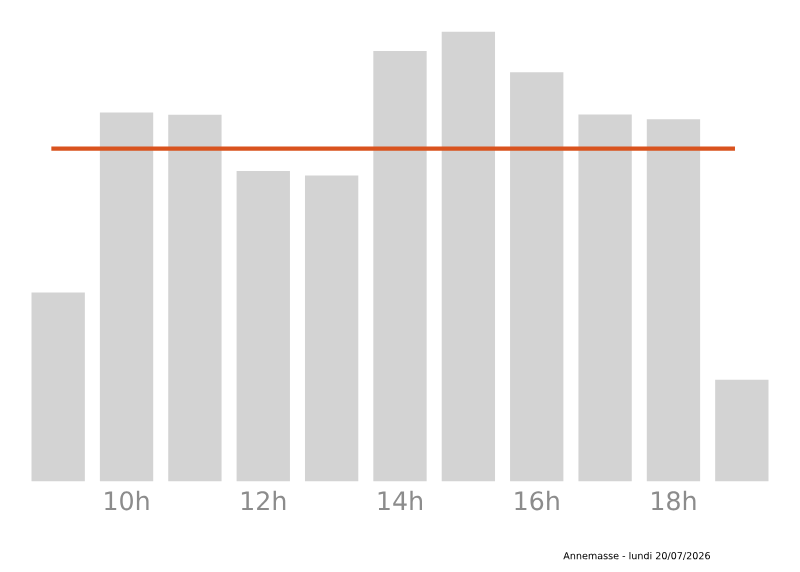  Describe the element at coordinates (263, 500) in the screenshot. I see `x-tick-label: 12h` at that location.